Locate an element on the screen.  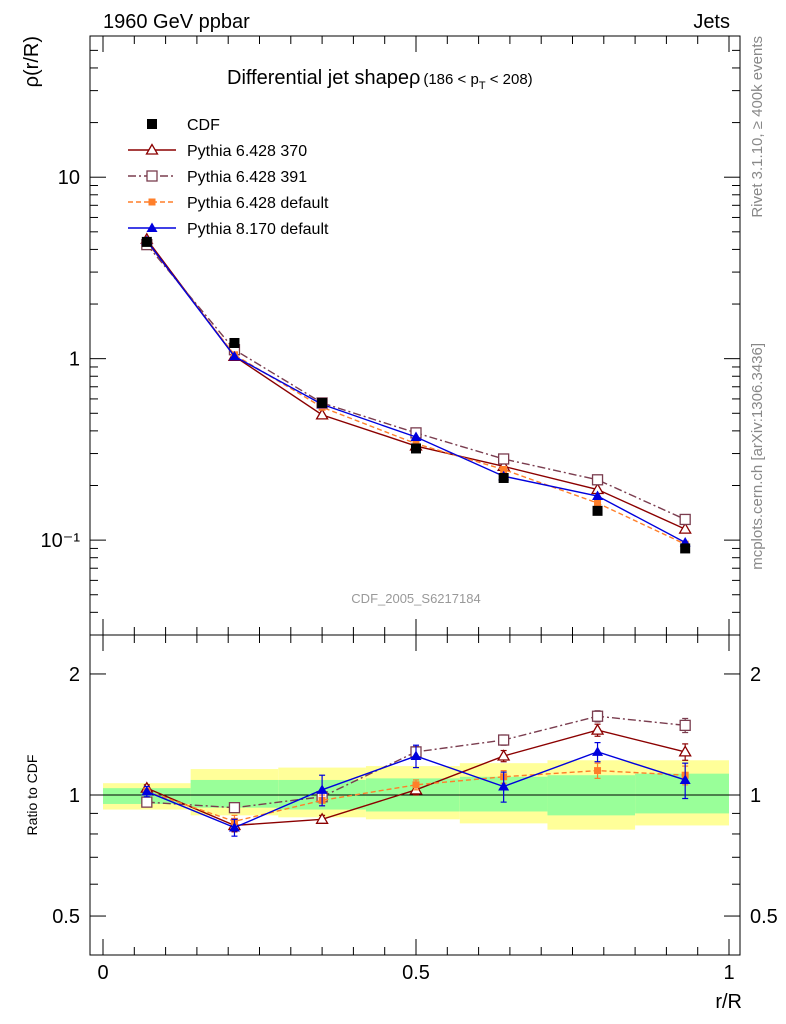
process-label: 1960 GeV ppbar is located at coordinates (176, 22).